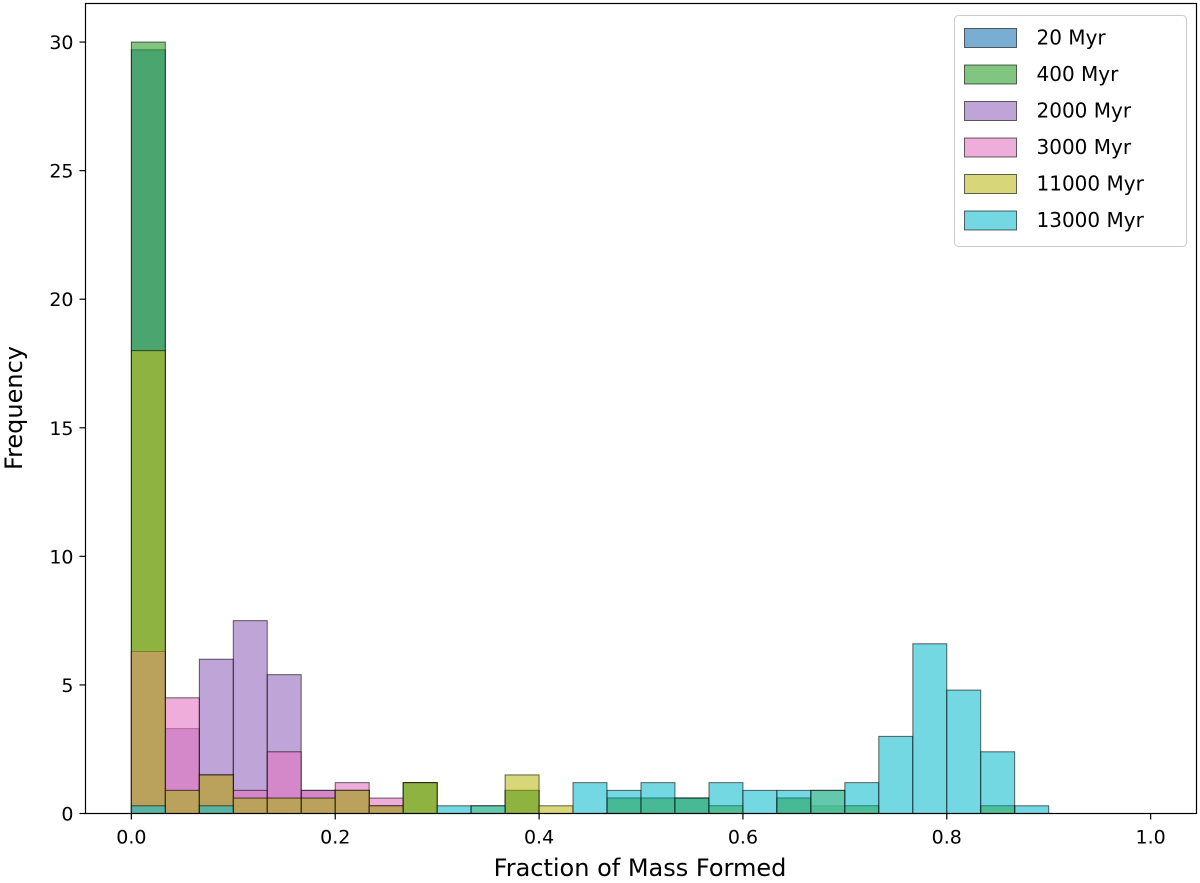  I want to click on y-tick-label: 5, so click(67, 686).